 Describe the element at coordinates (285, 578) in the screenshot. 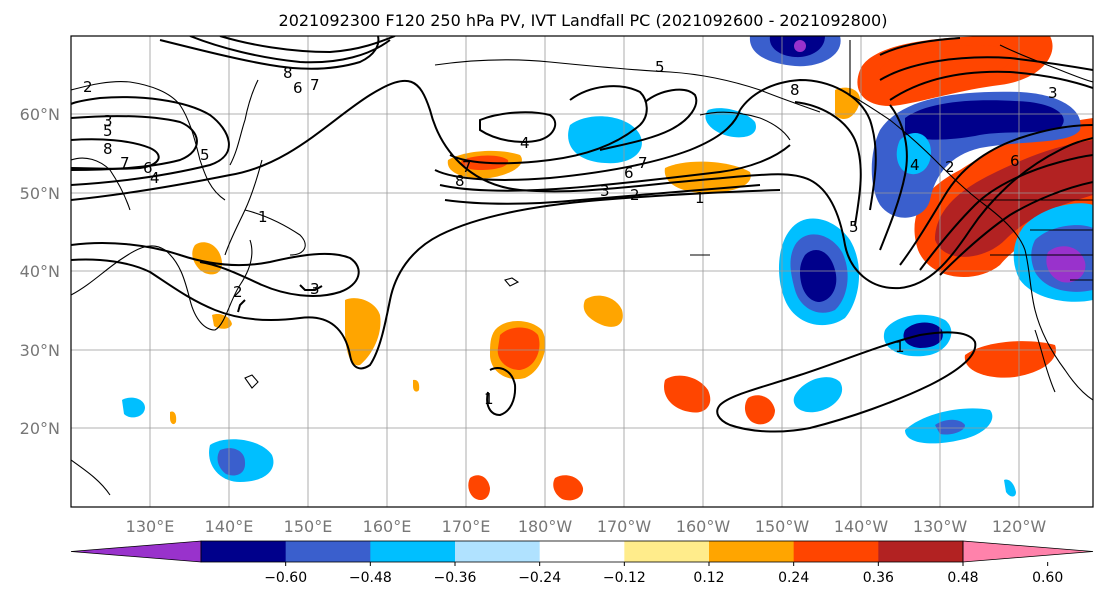

I see `colorbar-tick-label: −0.60` at that location.